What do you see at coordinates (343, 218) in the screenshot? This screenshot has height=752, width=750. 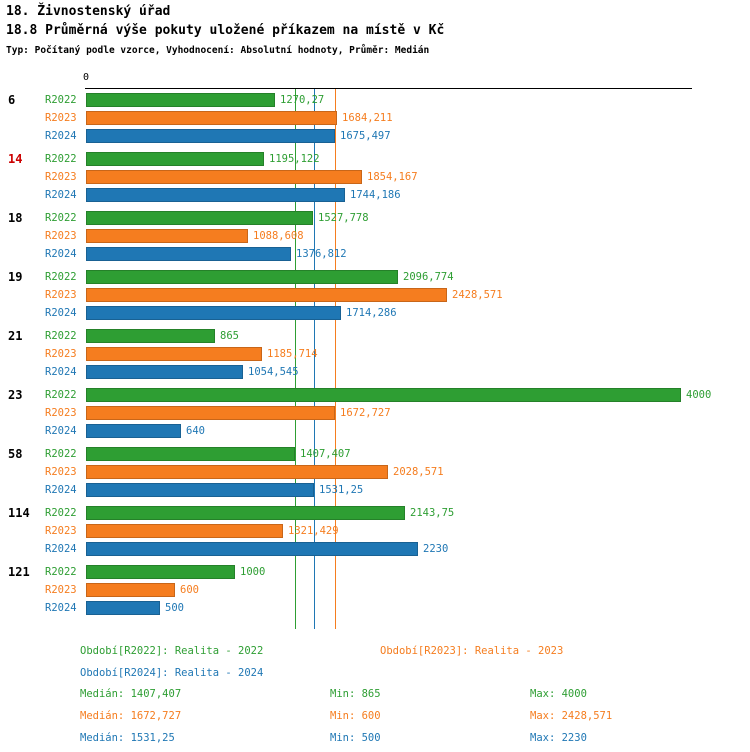 I see `bar-value-label: 1527,778` at bounding box center [343, 218].